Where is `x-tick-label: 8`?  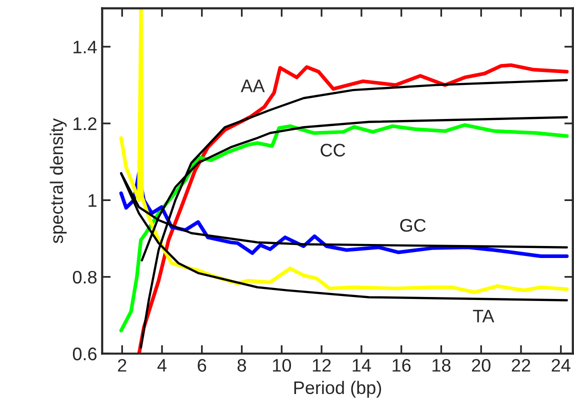 x-tick-label: 8 is located at coordinates (242, 365).